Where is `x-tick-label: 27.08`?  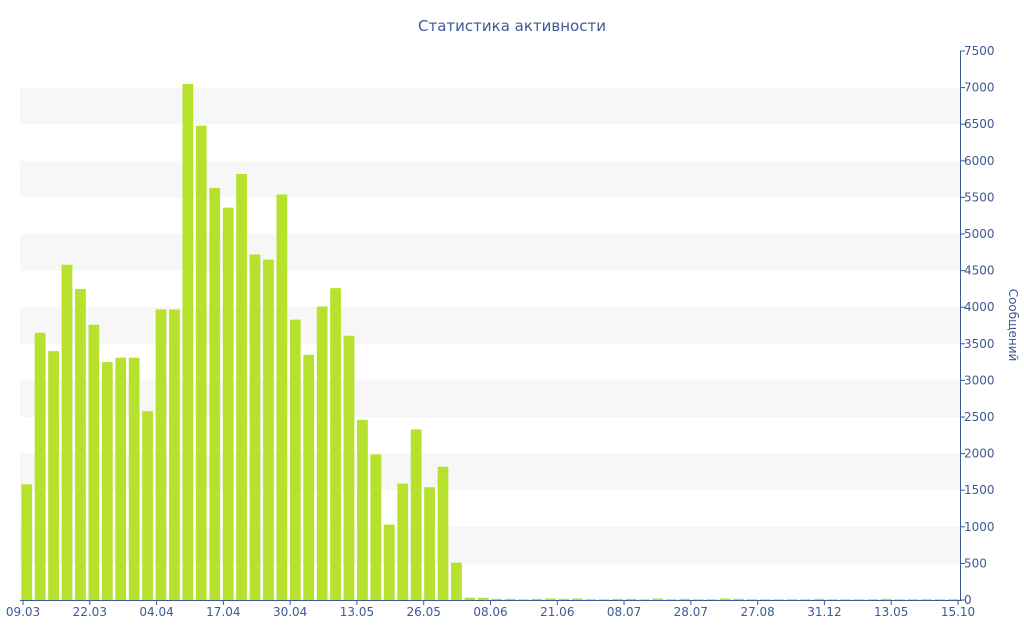
x-tick-label: 27.08 is located at coordinates (757, 612).